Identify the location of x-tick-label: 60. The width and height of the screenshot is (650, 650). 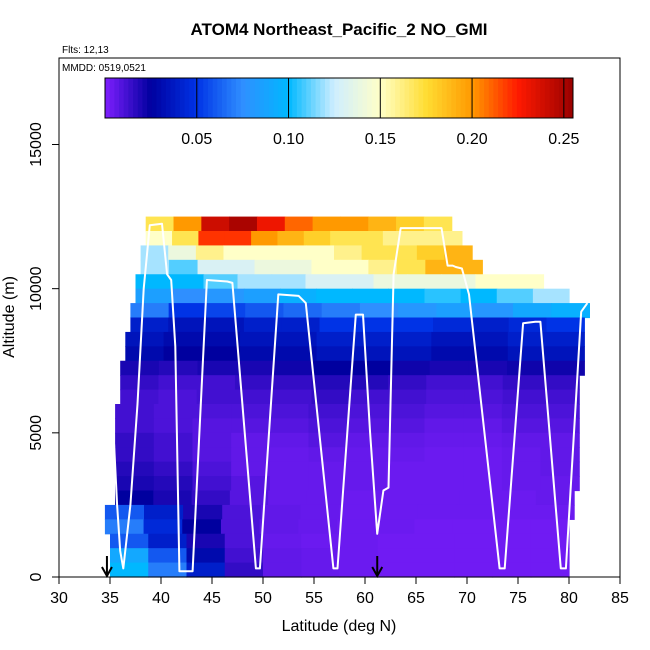
(365, 598).